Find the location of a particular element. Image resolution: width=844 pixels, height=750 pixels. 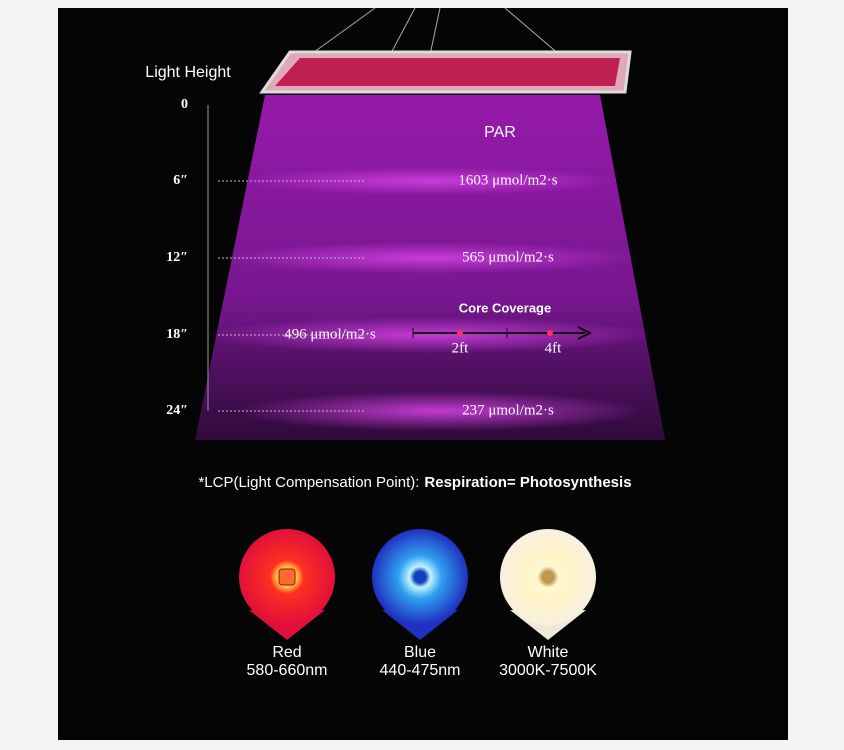

led-blue is located at coordinates (420, 584).